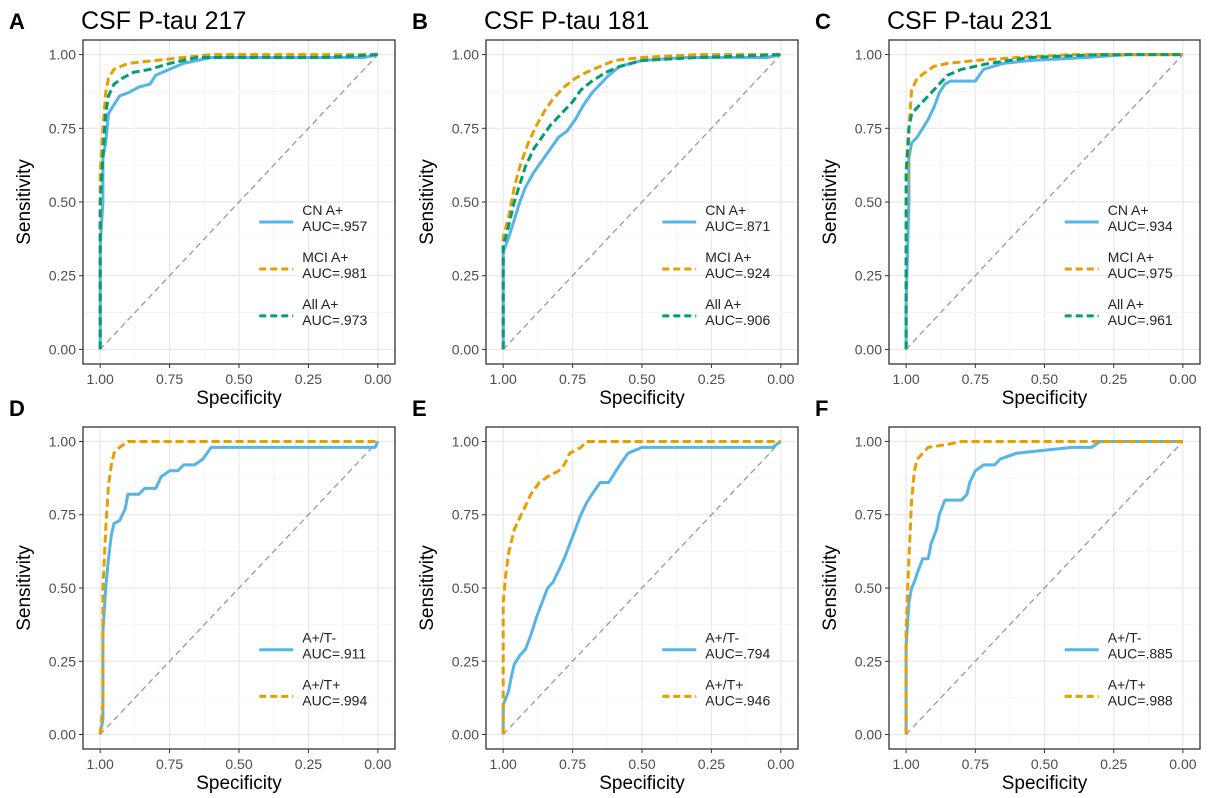  Describe the element at coordinates (334, 654) in the screenshot. I see `legend-auc: AUC=.911` at that location.